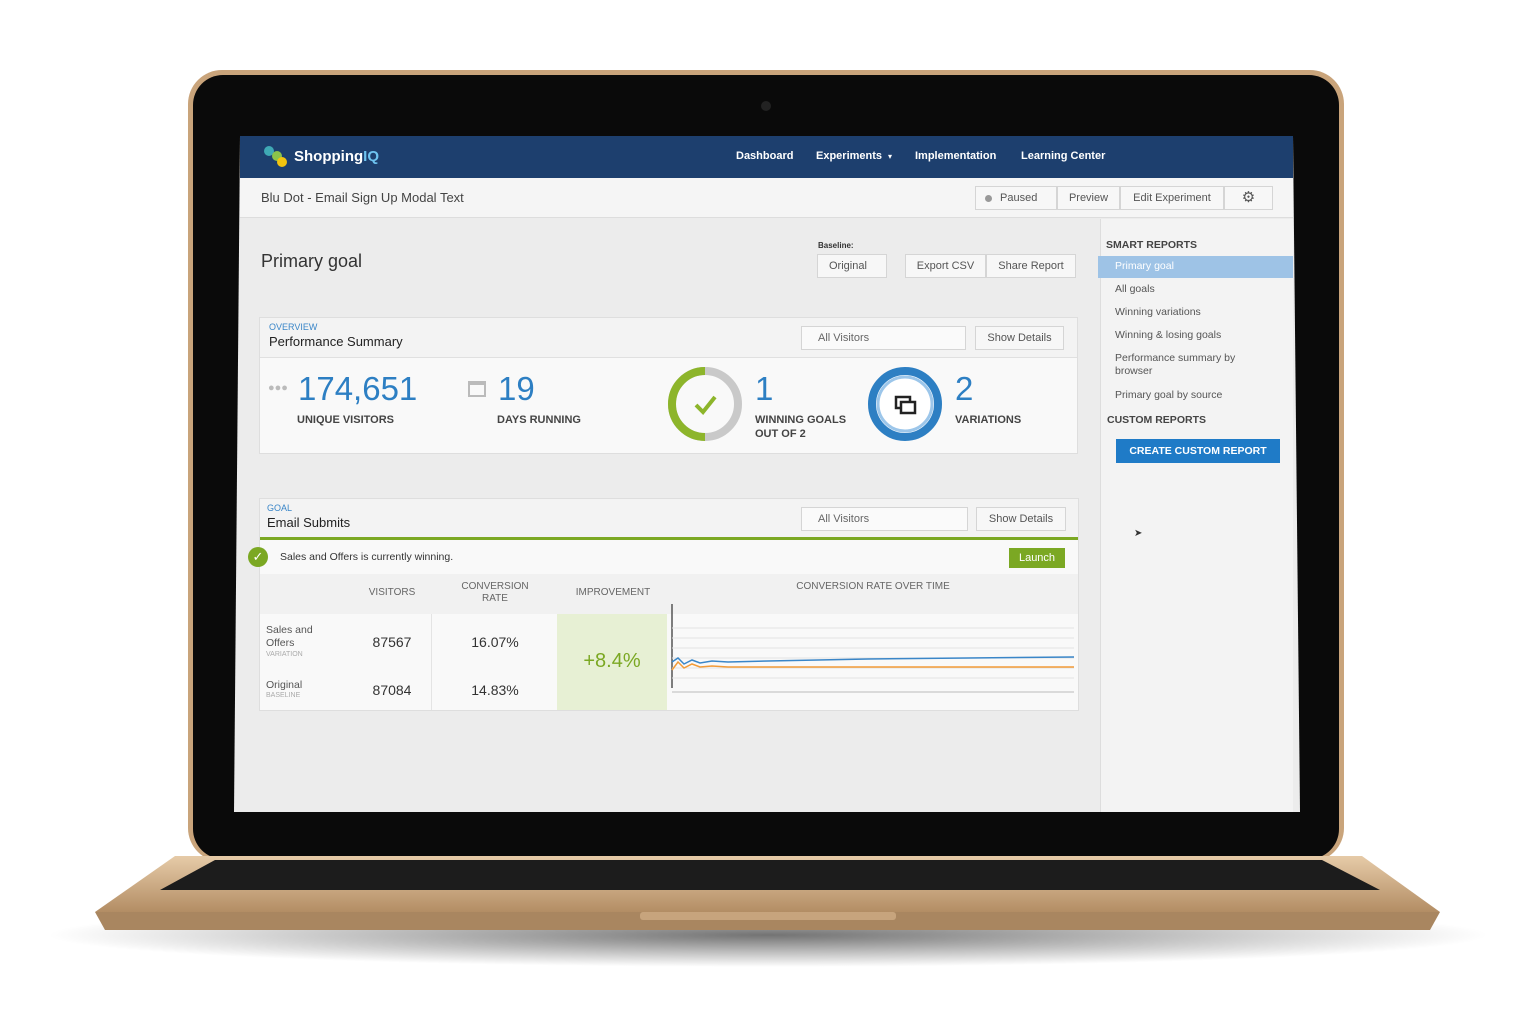 This screenshot has height=1021, width=1536. What do you see at coordinates (431, 662) in the screenshot?
I see `divider` at bounding box center [431, 662].